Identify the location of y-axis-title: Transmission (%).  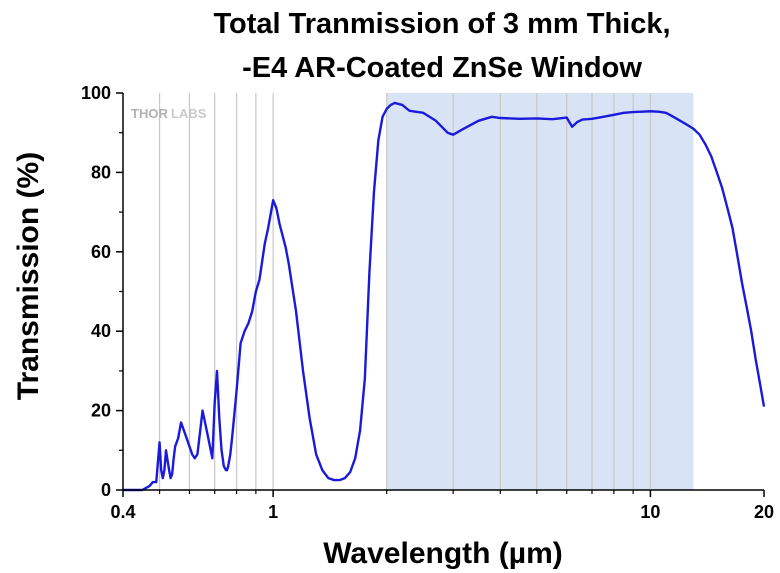
(28, 276).